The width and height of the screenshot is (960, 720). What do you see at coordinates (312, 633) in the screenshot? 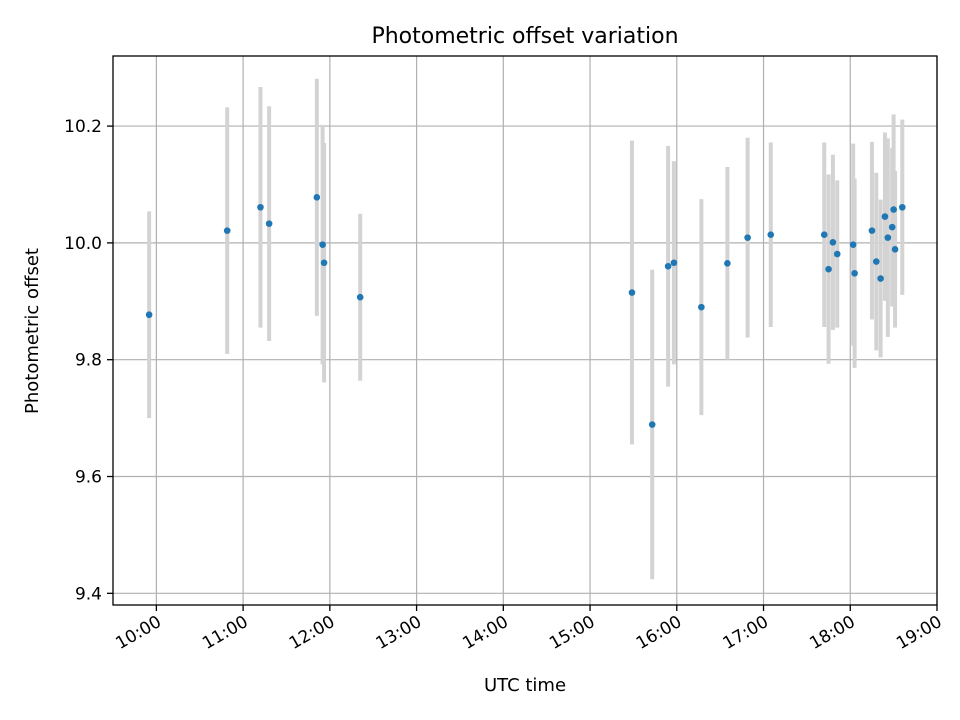
I see `x-tick-label: 12:00` at bounding box center [312, 633].